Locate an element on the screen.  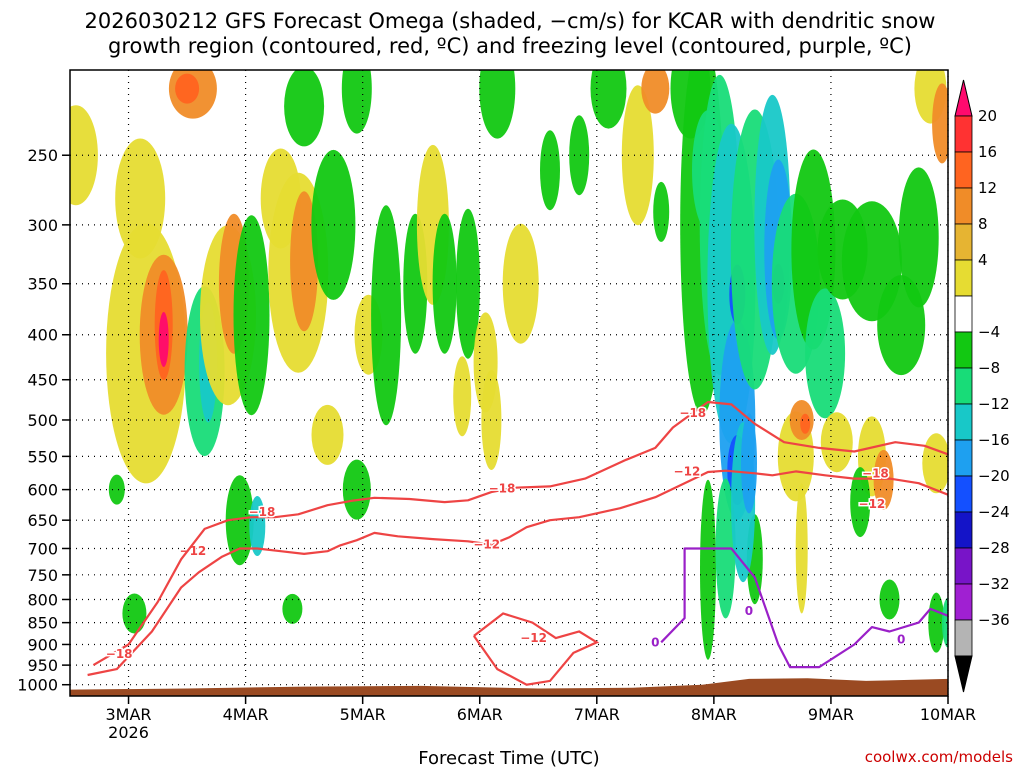
colorbar-label: 4 is located at coordinates (983, 260).